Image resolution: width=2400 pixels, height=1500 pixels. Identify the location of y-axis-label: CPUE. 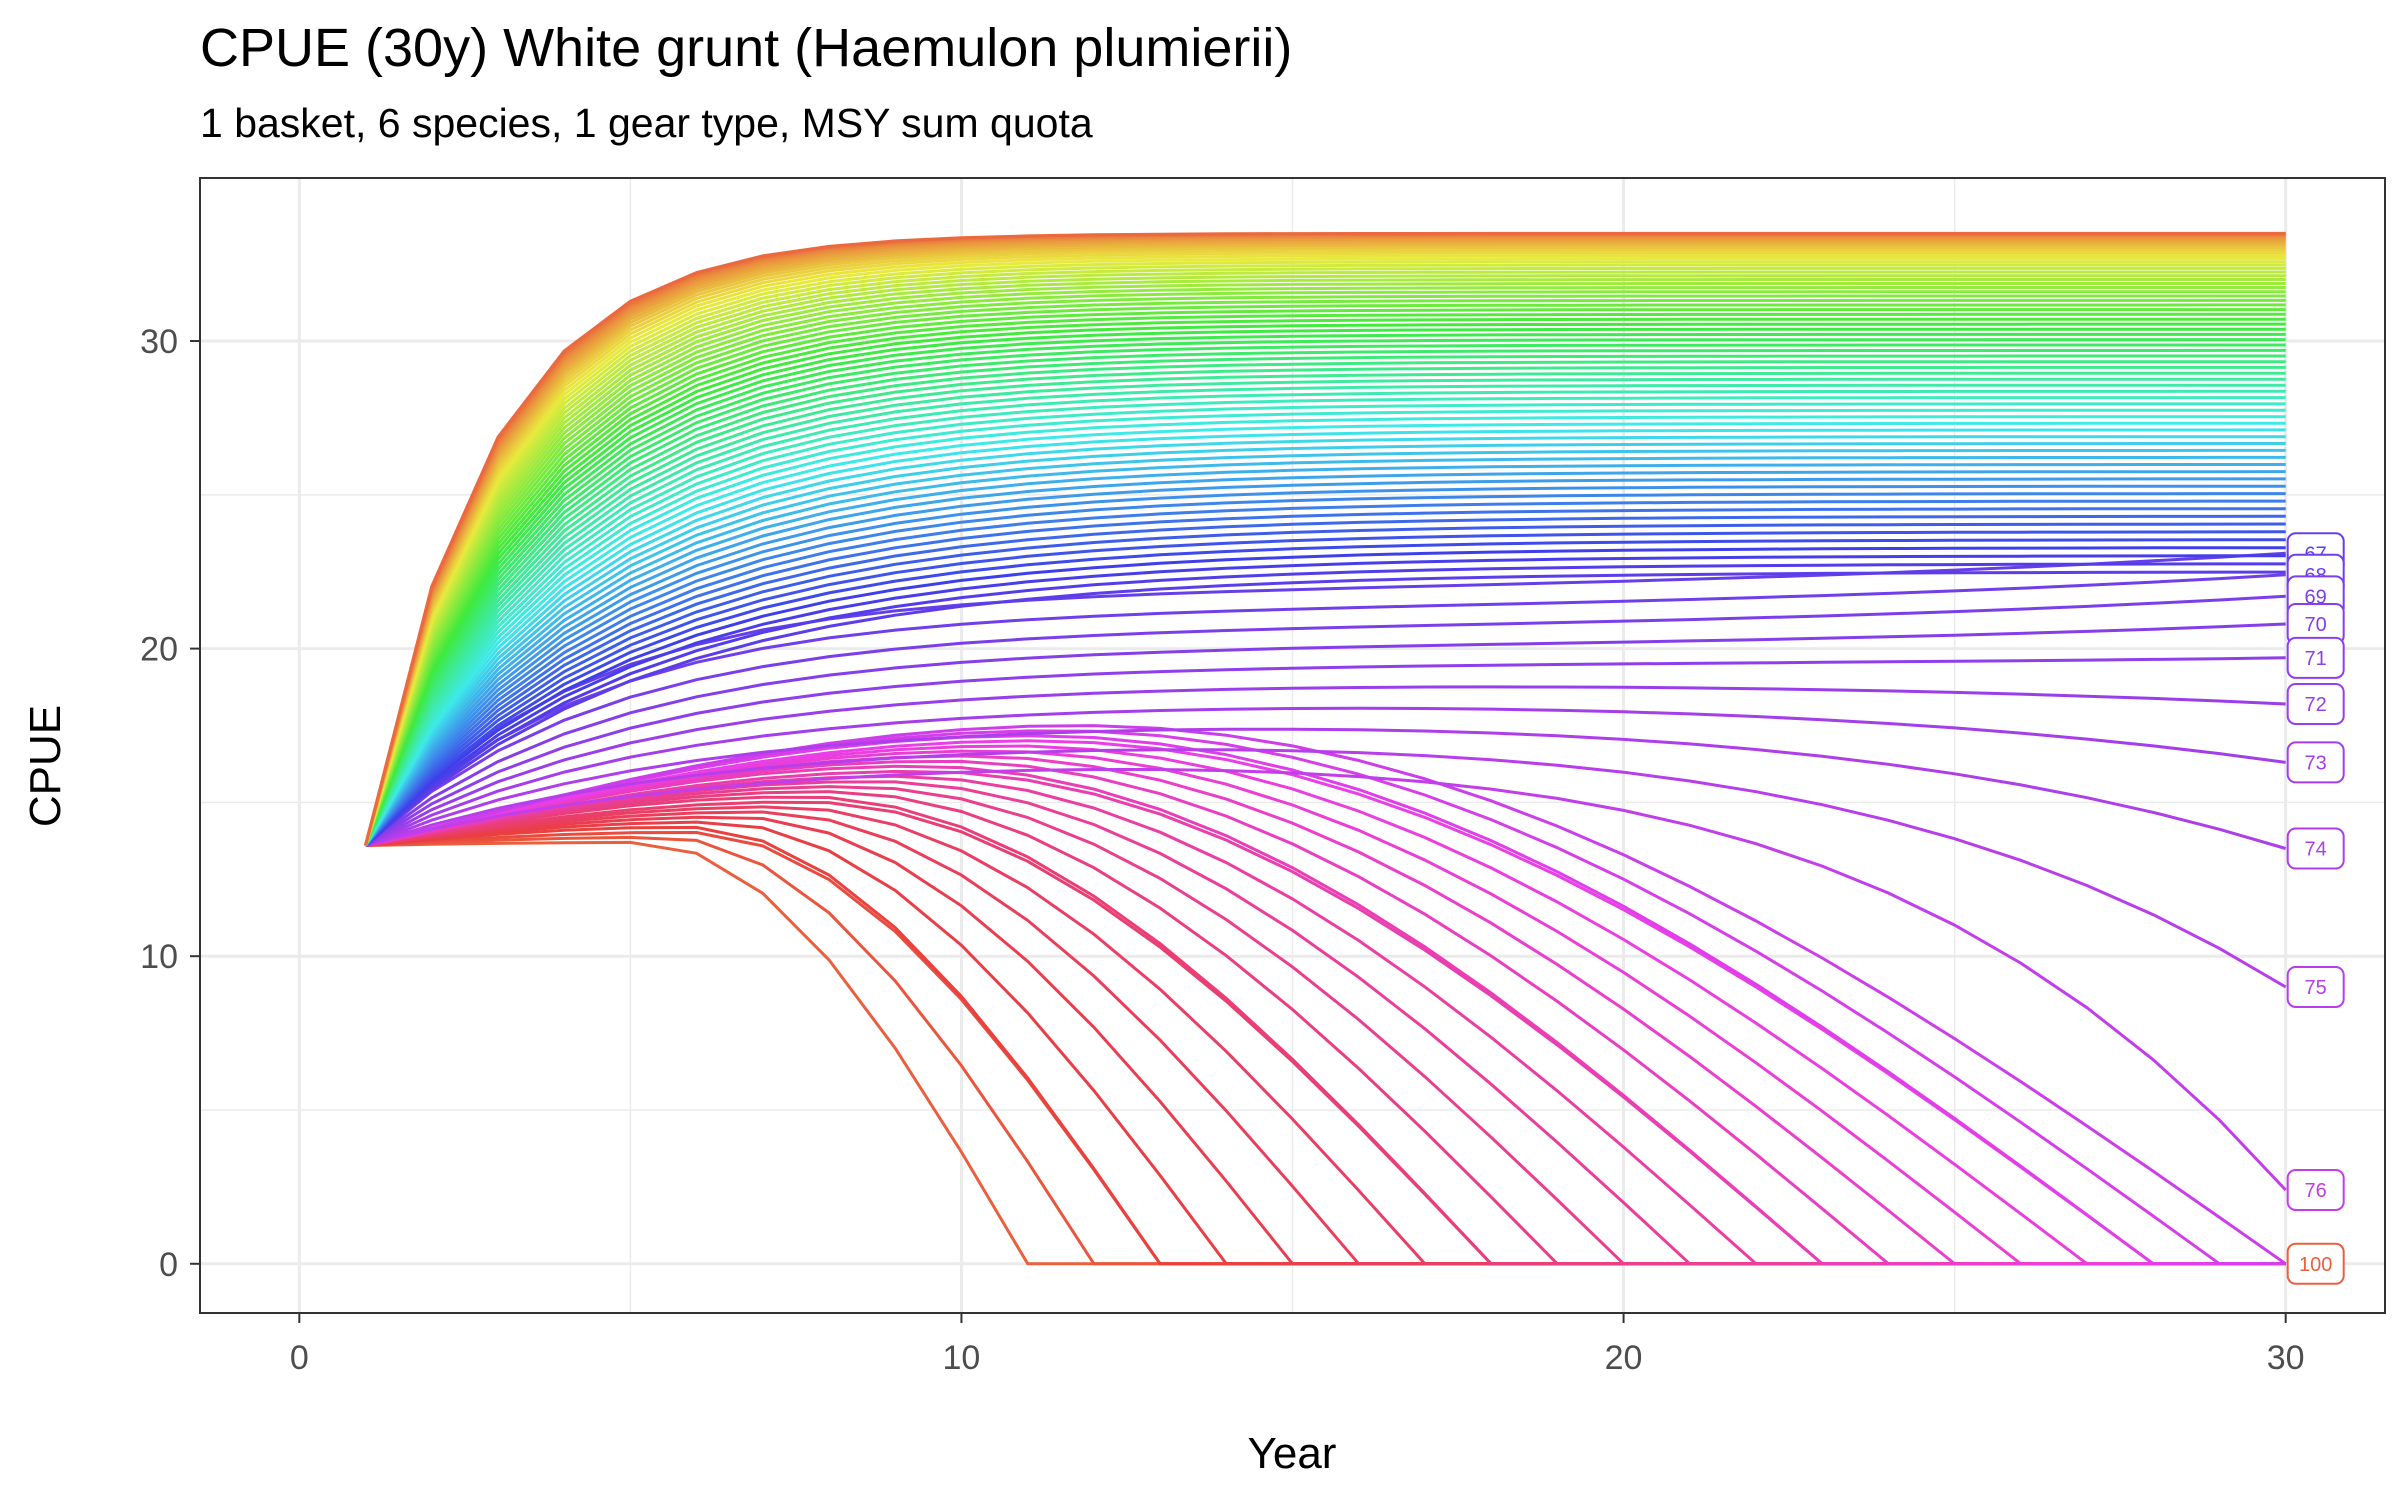
(45, 766).